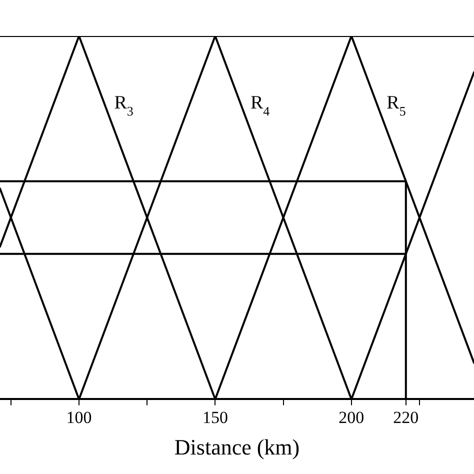 The width and height of the screenshot is (474, 474). I want to click on x-axis-title: Distance (km), so click(237, 447).